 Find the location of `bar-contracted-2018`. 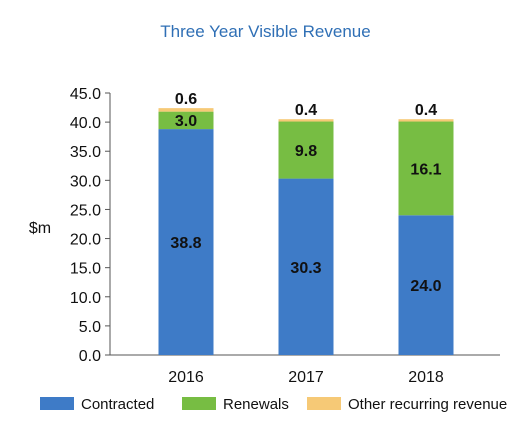

bar-contracted-2018 is located at coordinates (426, 285).